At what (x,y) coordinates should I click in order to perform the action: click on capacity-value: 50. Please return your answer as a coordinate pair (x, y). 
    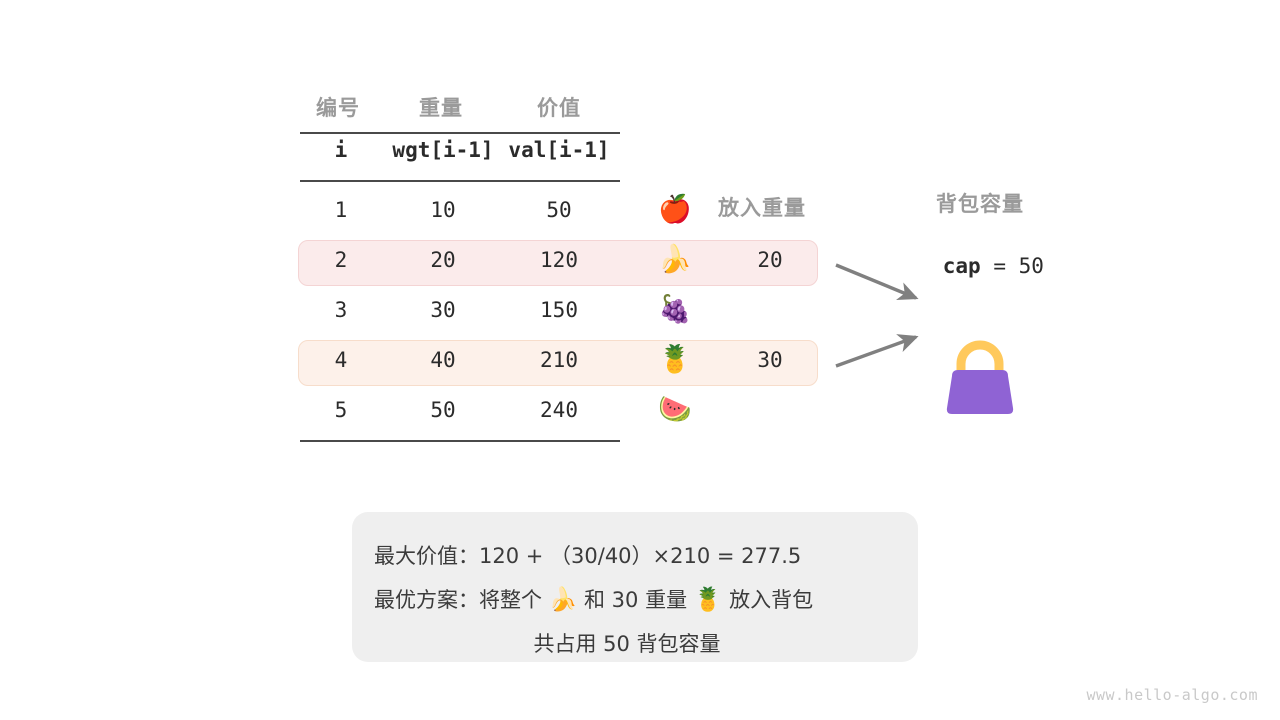
    Looking at the image, I should click on (1031, 266).